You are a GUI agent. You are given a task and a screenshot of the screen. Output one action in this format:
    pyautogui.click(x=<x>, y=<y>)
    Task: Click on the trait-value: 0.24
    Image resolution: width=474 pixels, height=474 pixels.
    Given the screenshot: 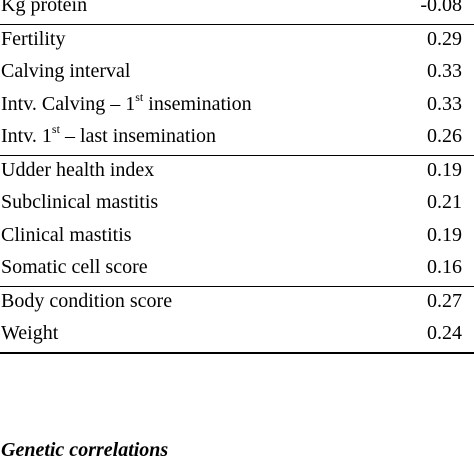 What is the action you would take?
    pyautogui.click(x=444, y=333)
    